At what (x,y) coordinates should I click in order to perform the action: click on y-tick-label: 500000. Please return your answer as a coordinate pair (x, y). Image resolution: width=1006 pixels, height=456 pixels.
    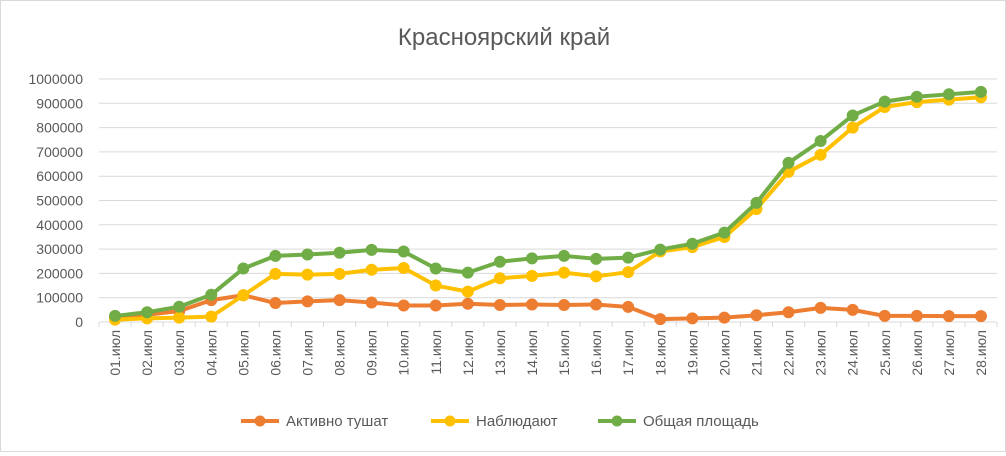
    Looking at the image, I should click on (59, 201).